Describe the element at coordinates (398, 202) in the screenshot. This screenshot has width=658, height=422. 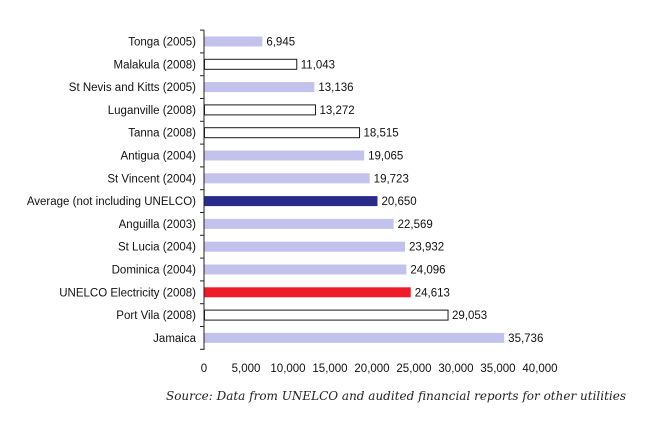
I see `value-label: 20,650` at that location.